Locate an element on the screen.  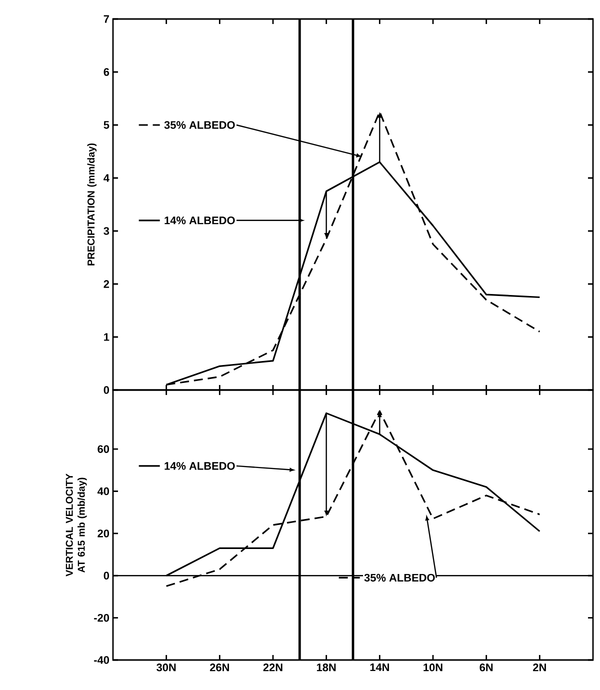
x-tick-label: 22N is located at coordinates (272, 668).